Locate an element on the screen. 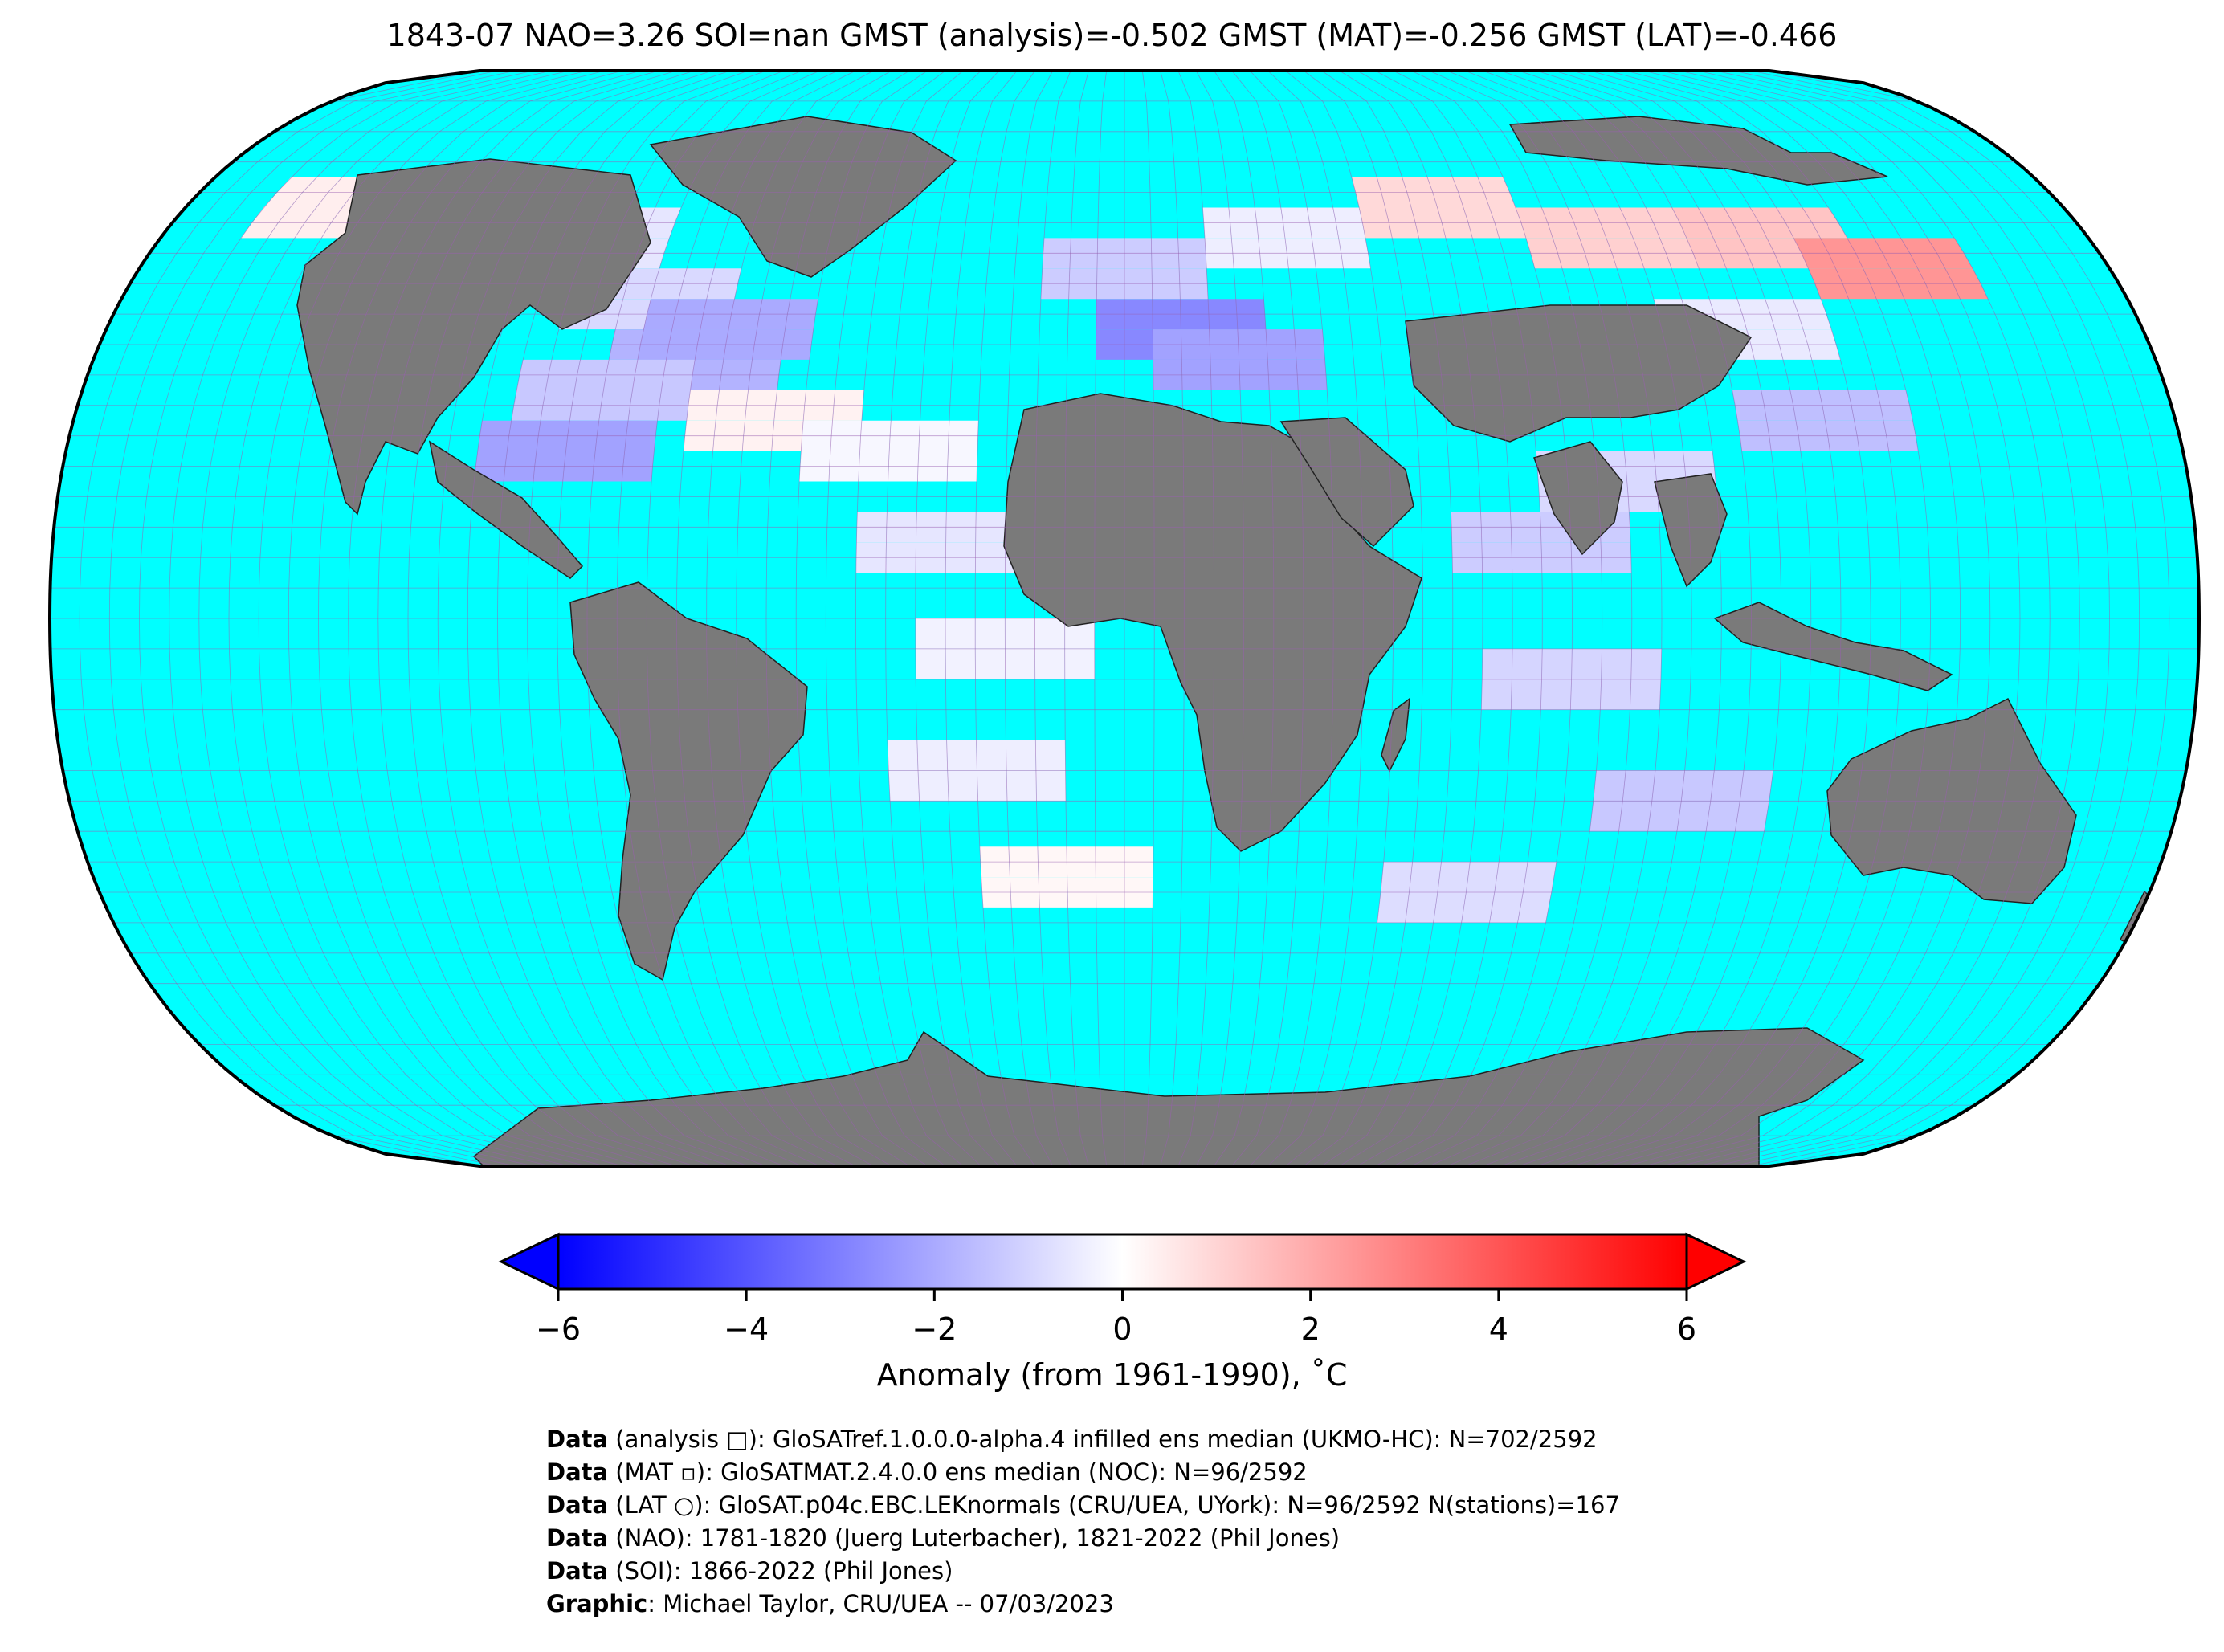 The height and width of the screenshot is (1652, 2224). land-central-asia is located at coordinates (1579, 373).